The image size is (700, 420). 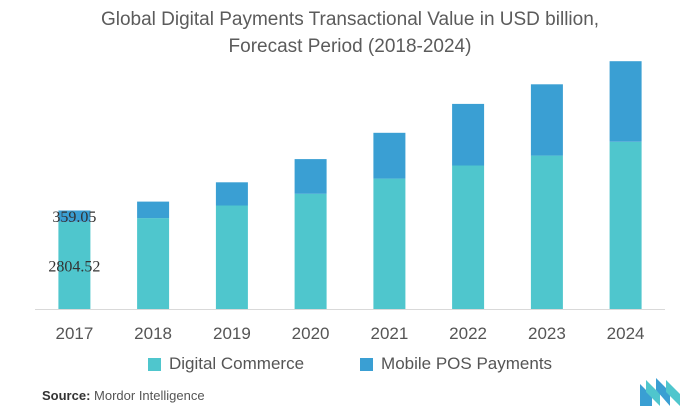 What do you see at coordinates (149, 395) in the screenshot?
I see `source-text: Mordor Intelligence` at bounding box center [149, 395].